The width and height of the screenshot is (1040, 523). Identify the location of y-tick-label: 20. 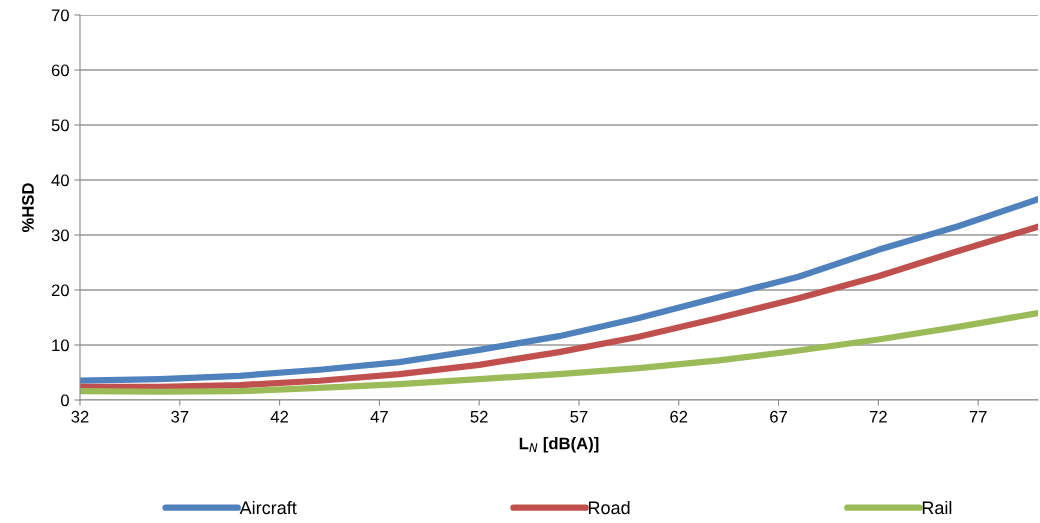
(60, 290).